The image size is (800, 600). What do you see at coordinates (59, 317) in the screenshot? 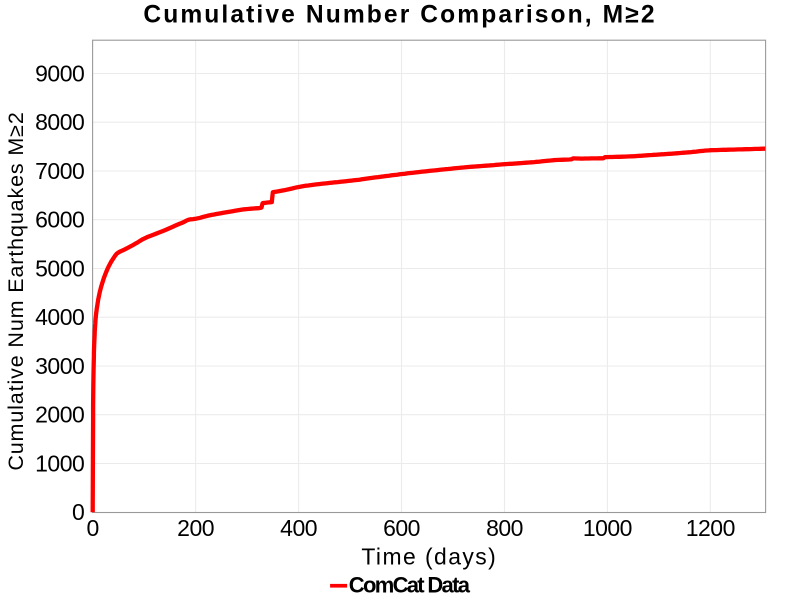
I see `svg-text: 4000` at bounding box center [59, 317].